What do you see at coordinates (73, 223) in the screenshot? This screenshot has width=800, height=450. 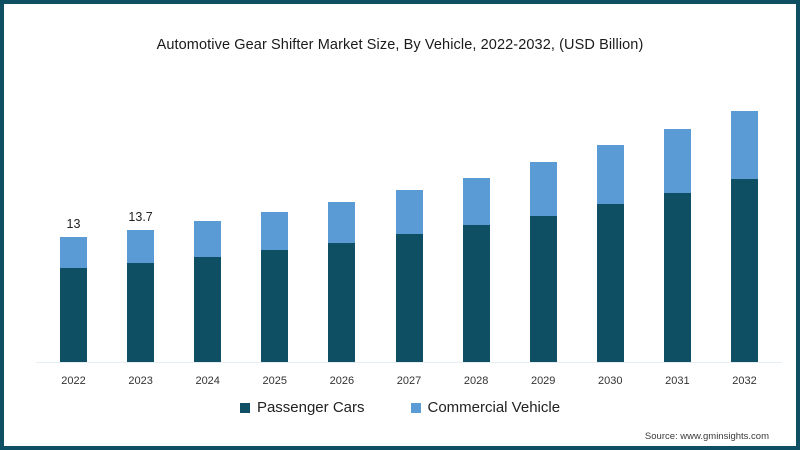 I see `bar-value-label-2022: 13` at bounding box center [73, 223].